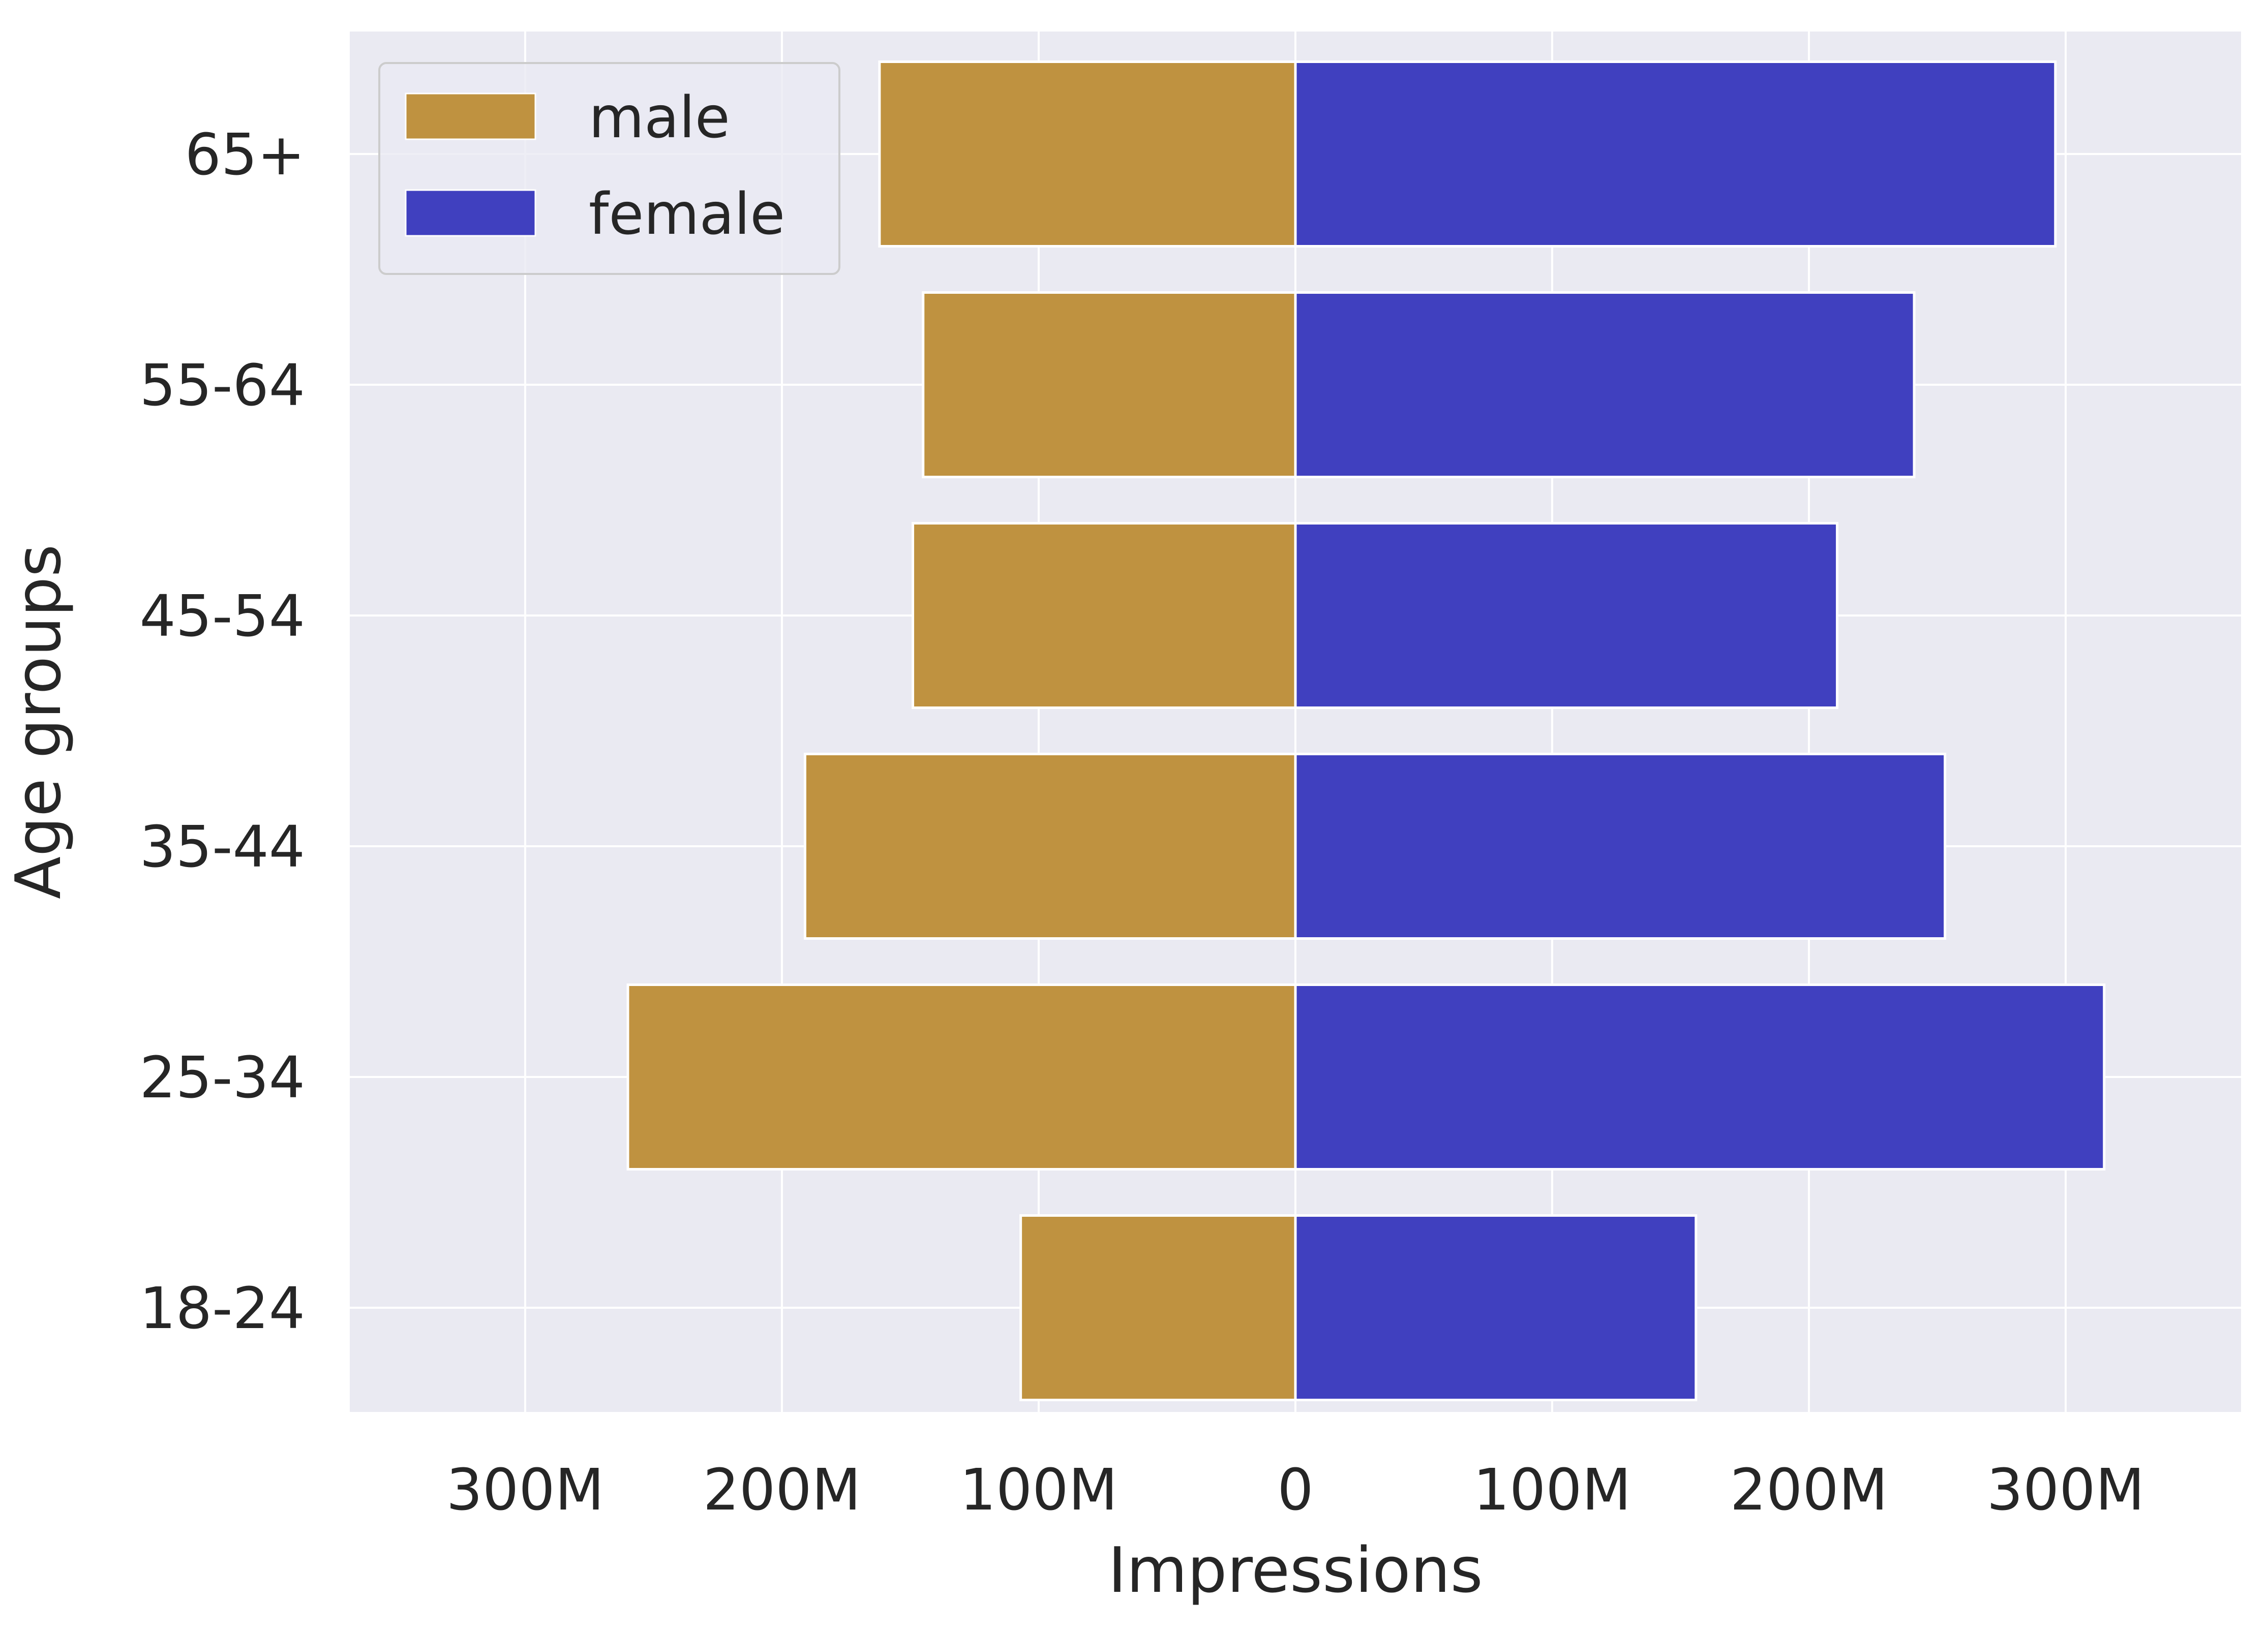 This screenshot has width=2268, height=1632. I want to click on legend-swatch-male, so click(471, 116).